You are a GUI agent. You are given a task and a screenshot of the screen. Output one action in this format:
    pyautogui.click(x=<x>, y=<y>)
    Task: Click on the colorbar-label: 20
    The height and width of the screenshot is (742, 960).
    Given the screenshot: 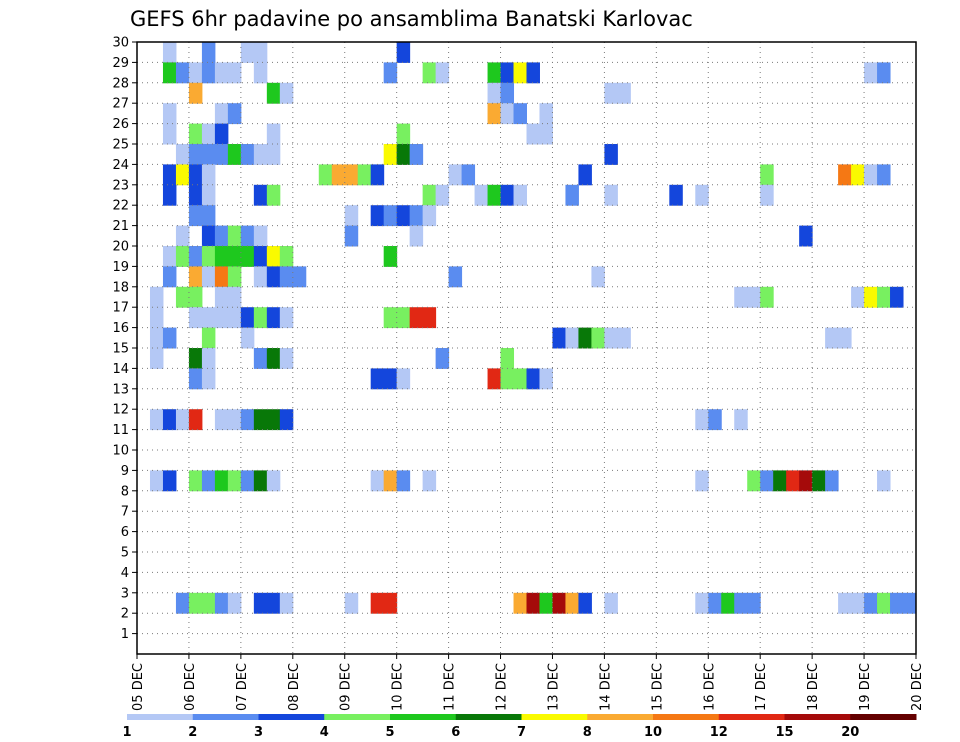 What is the action you would take?
    pyautogui.click(x=850, y=732)
    